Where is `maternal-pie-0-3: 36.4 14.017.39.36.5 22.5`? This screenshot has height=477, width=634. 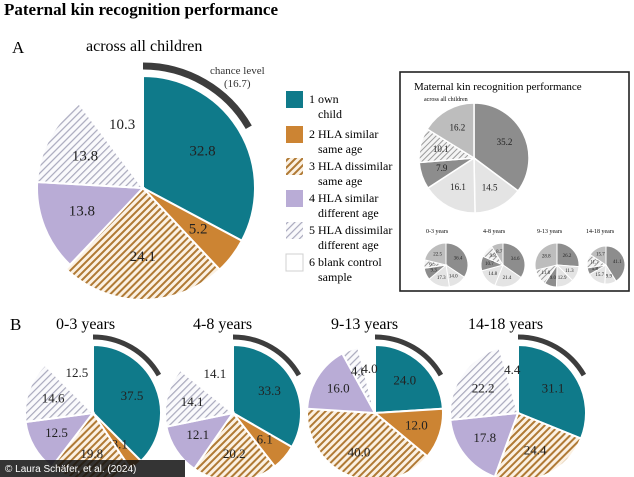 maternal-pie-0-3: 36.4 14.017.39.36.5 22.5 is located at coordinates (446, 265).